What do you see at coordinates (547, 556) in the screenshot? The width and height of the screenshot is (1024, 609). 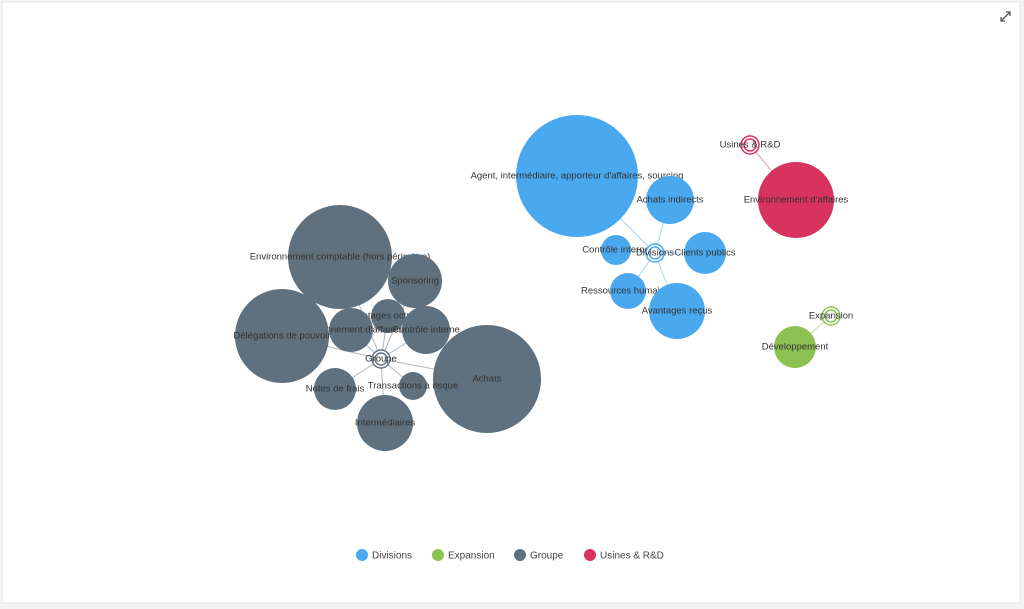 I see `legend-label: Groupe` at bounding box center [547, 556].